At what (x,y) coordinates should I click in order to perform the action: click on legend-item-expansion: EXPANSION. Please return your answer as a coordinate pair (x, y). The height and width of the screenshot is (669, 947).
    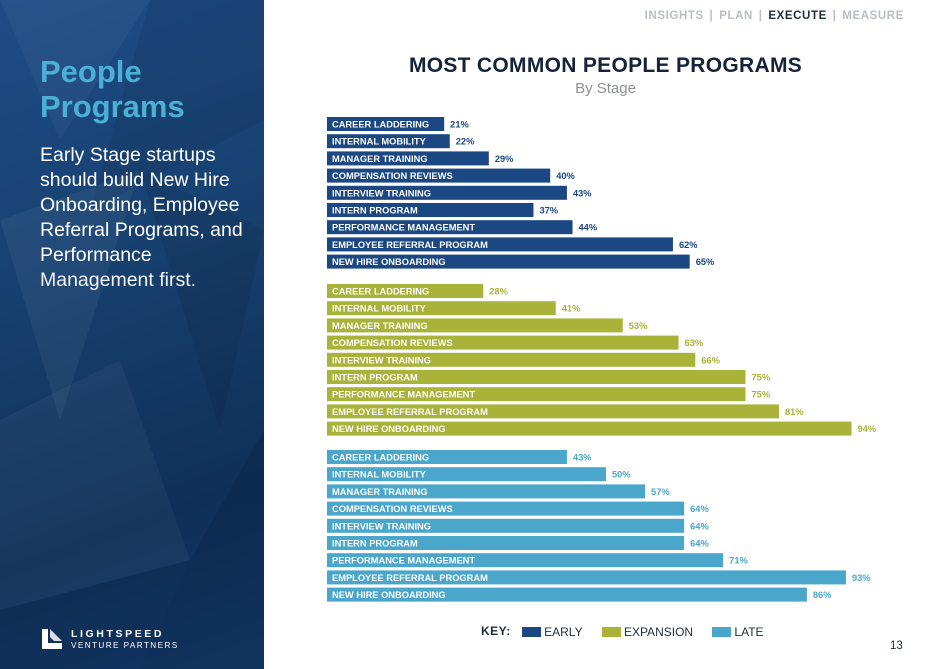
    Looking at the image, I should click on (647, 631).